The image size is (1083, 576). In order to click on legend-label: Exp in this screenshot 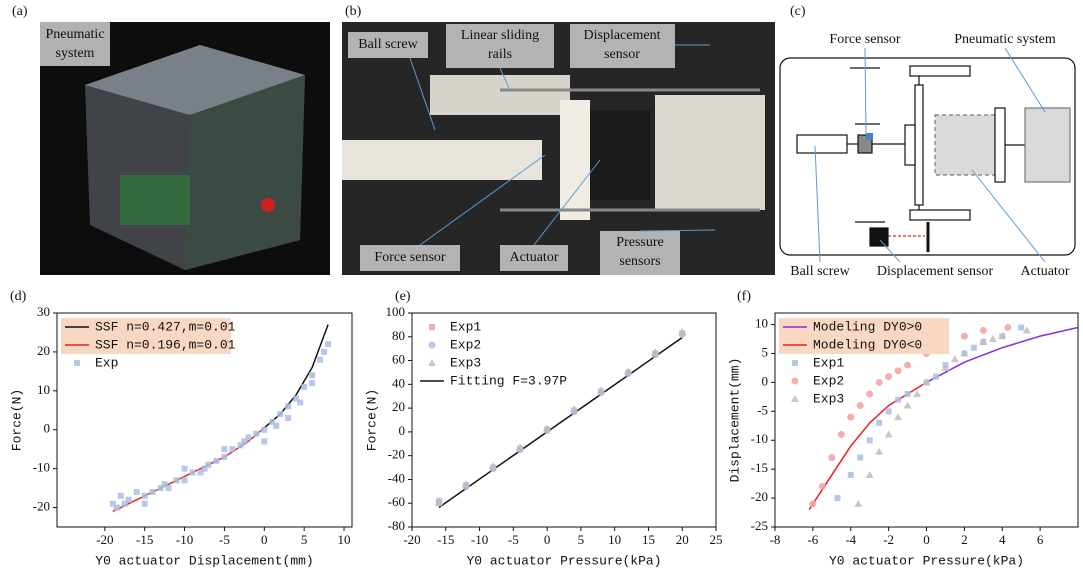, I will do `click(106, 362)`.